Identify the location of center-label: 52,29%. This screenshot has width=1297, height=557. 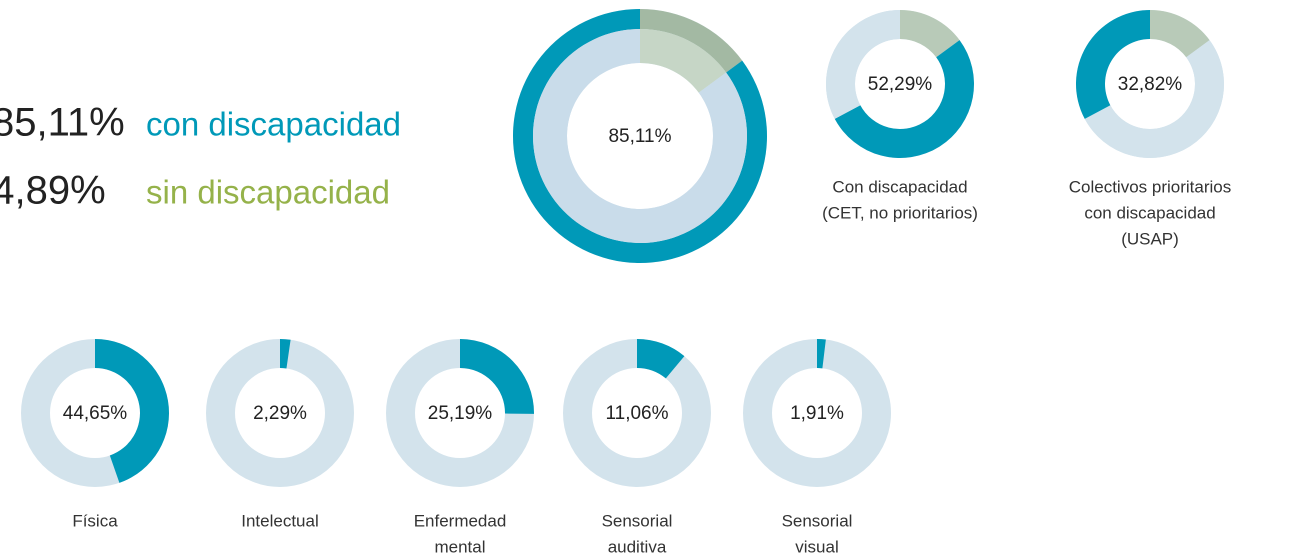
(900, 84).